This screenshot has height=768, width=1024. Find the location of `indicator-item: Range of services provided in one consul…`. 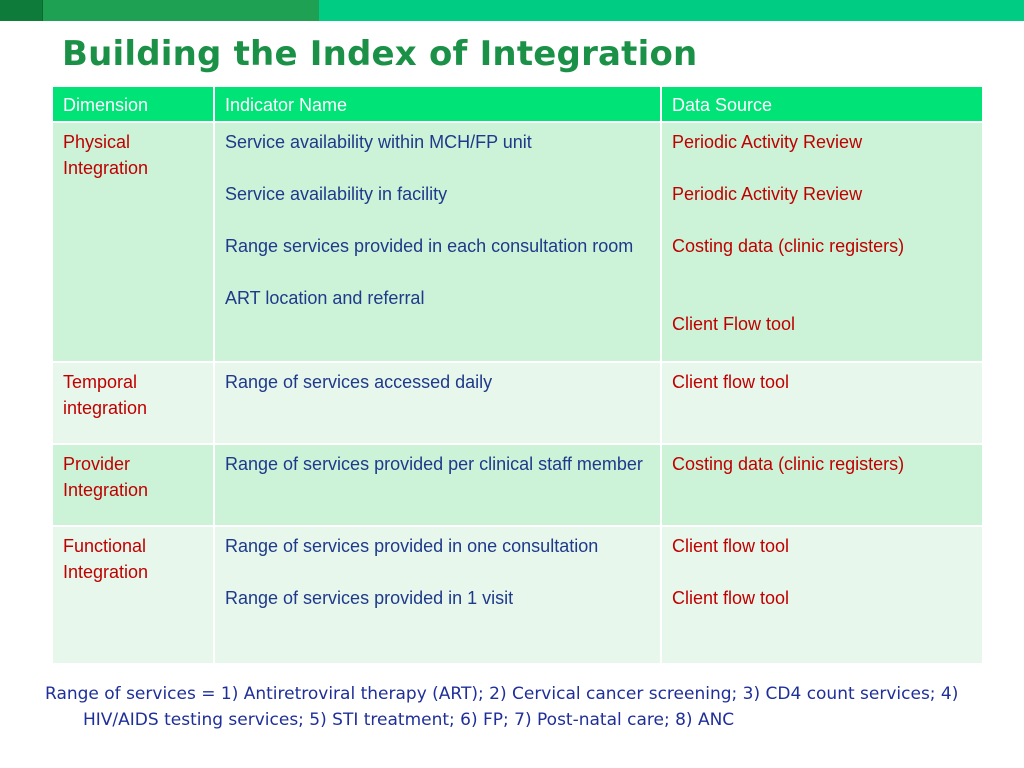

indicator-item: Range of services provided in one consul… is located at coordinates (412, 546).